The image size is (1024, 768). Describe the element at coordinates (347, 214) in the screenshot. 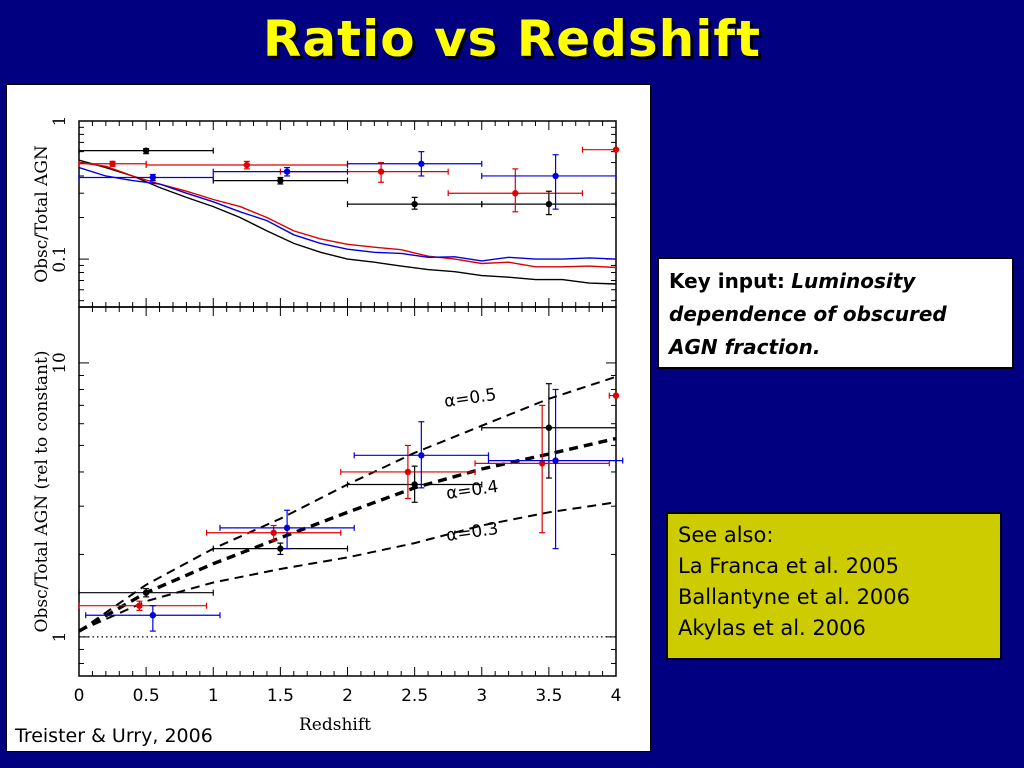

I see `top-series-2-line` at that location.